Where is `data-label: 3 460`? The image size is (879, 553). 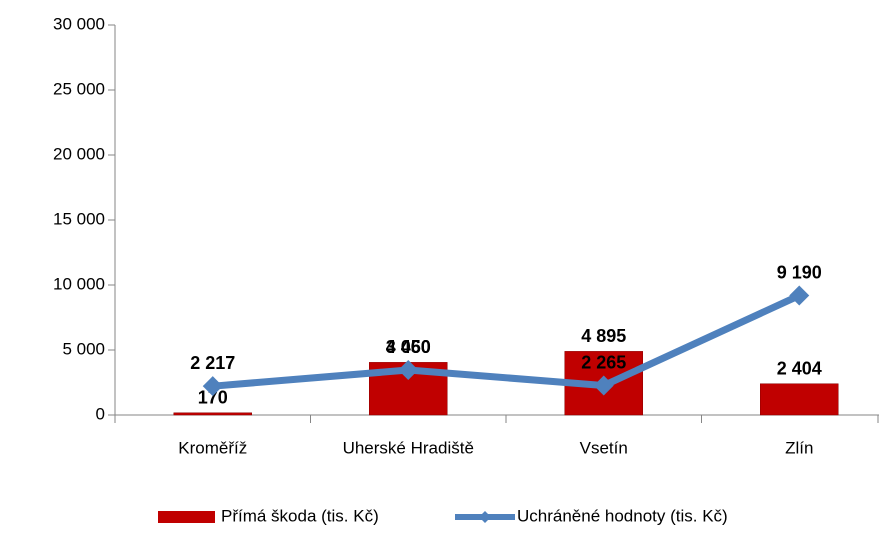 data-label: 3 460 is located at coordinates (408, 347).